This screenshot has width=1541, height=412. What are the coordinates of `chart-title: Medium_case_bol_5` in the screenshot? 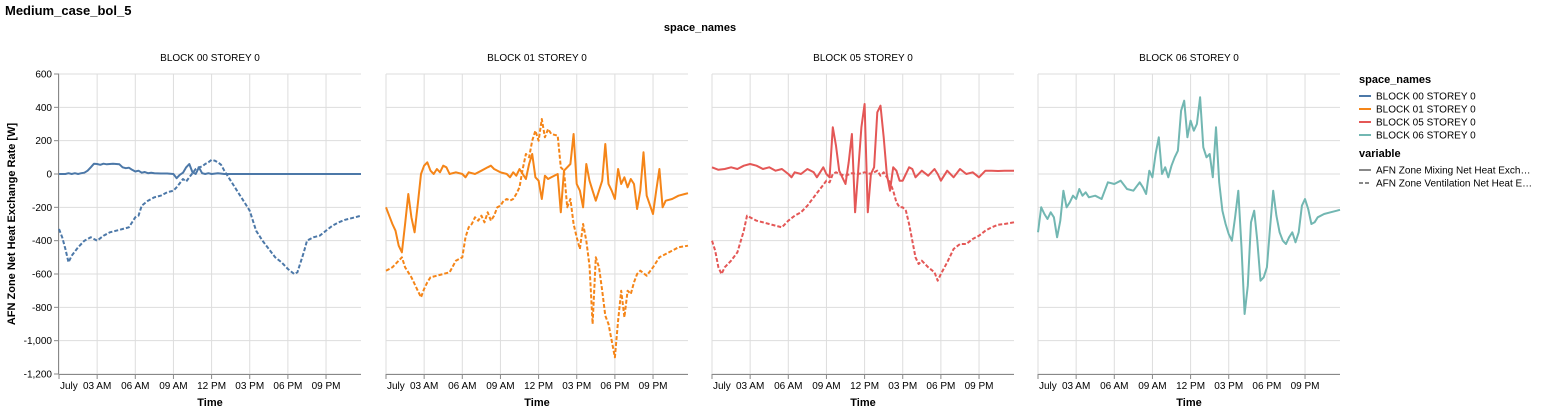 It's located at (68, 10).